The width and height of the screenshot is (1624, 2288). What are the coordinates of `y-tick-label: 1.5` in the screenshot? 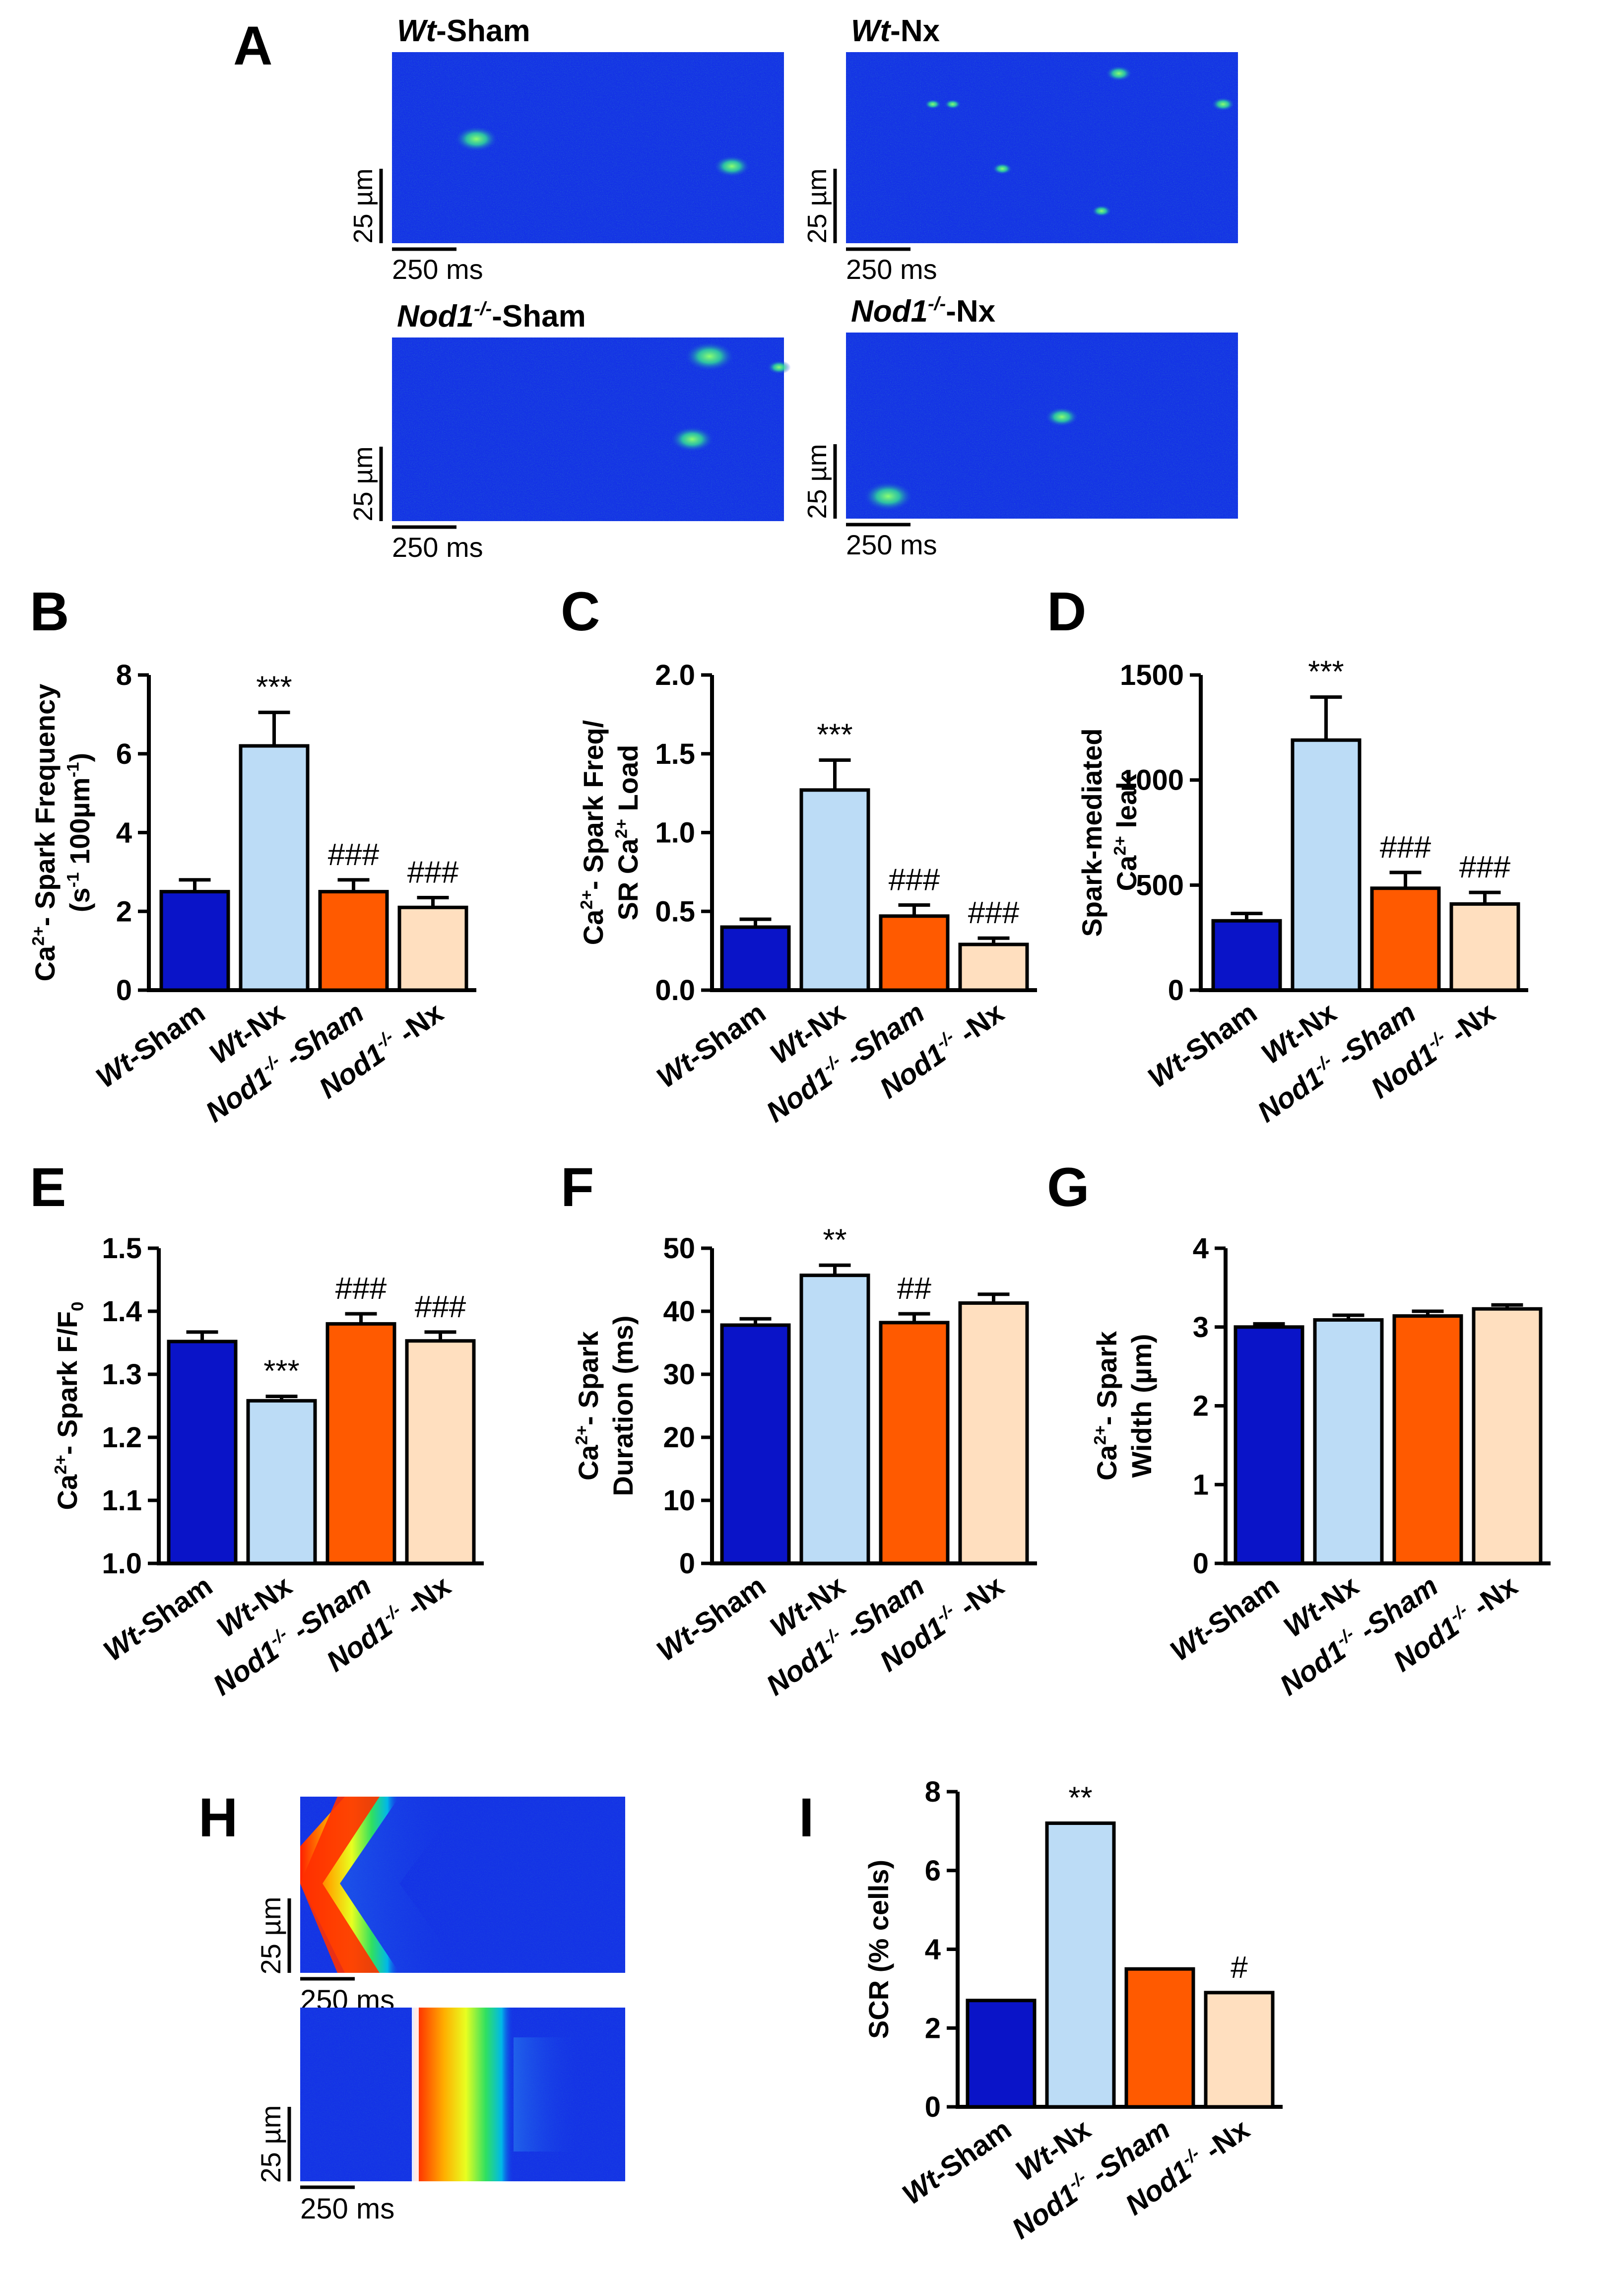 It's located at (122, 1248).